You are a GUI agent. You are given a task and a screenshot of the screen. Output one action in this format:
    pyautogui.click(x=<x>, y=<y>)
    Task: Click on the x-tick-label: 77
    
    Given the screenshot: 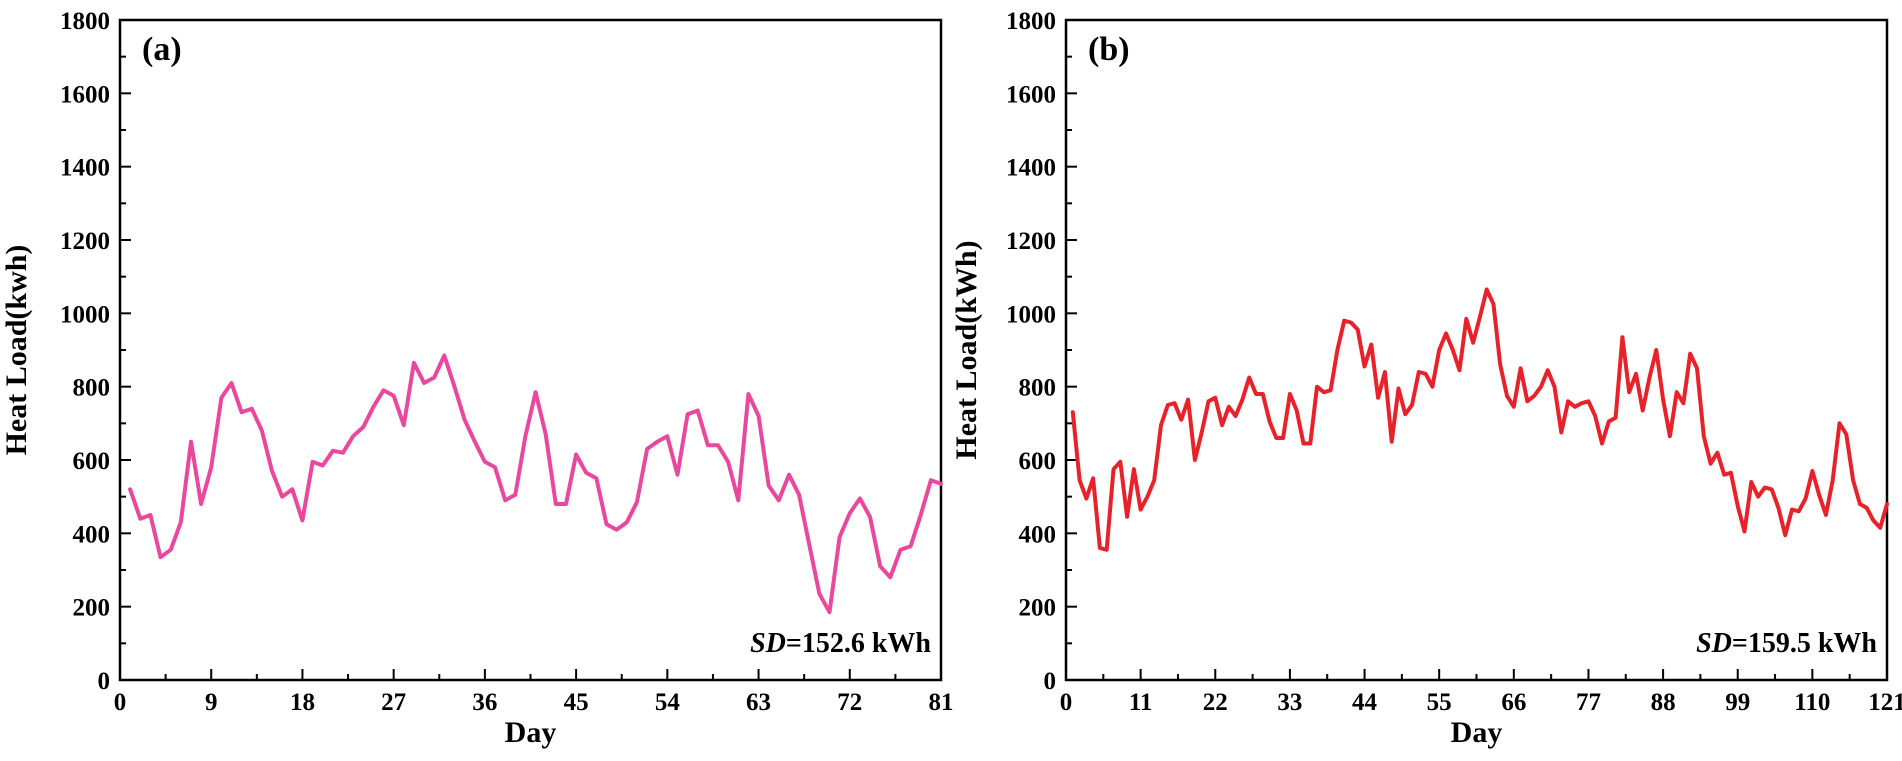 What is the action you would take?
    pyautogui.click(x=1588, y=702)
    